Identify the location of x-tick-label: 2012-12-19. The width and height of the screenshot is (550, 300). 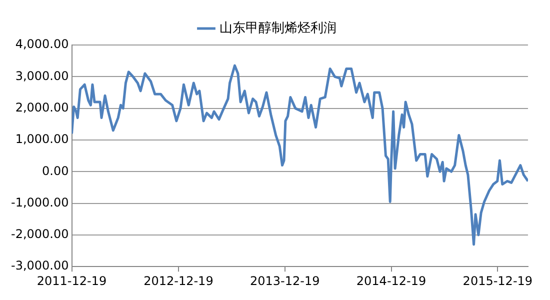
(179, 281).